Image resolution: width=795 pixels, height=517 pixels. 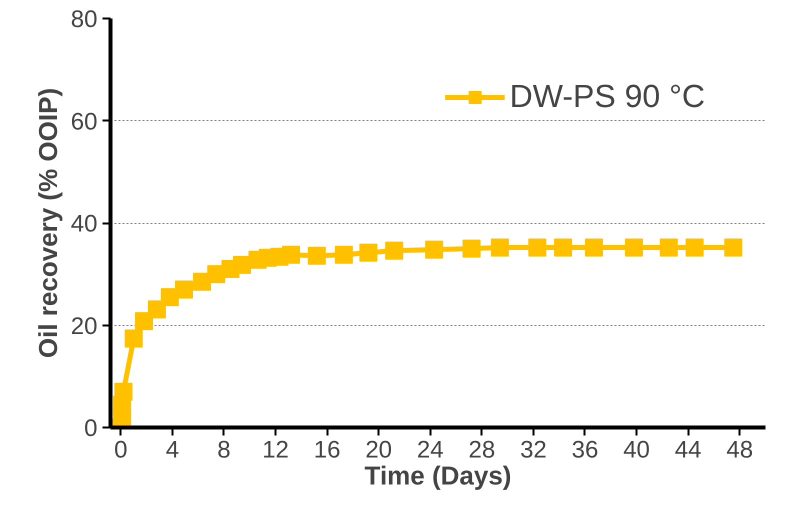 I want to click on x-tick-label: 4, so click(x=173, y=450).